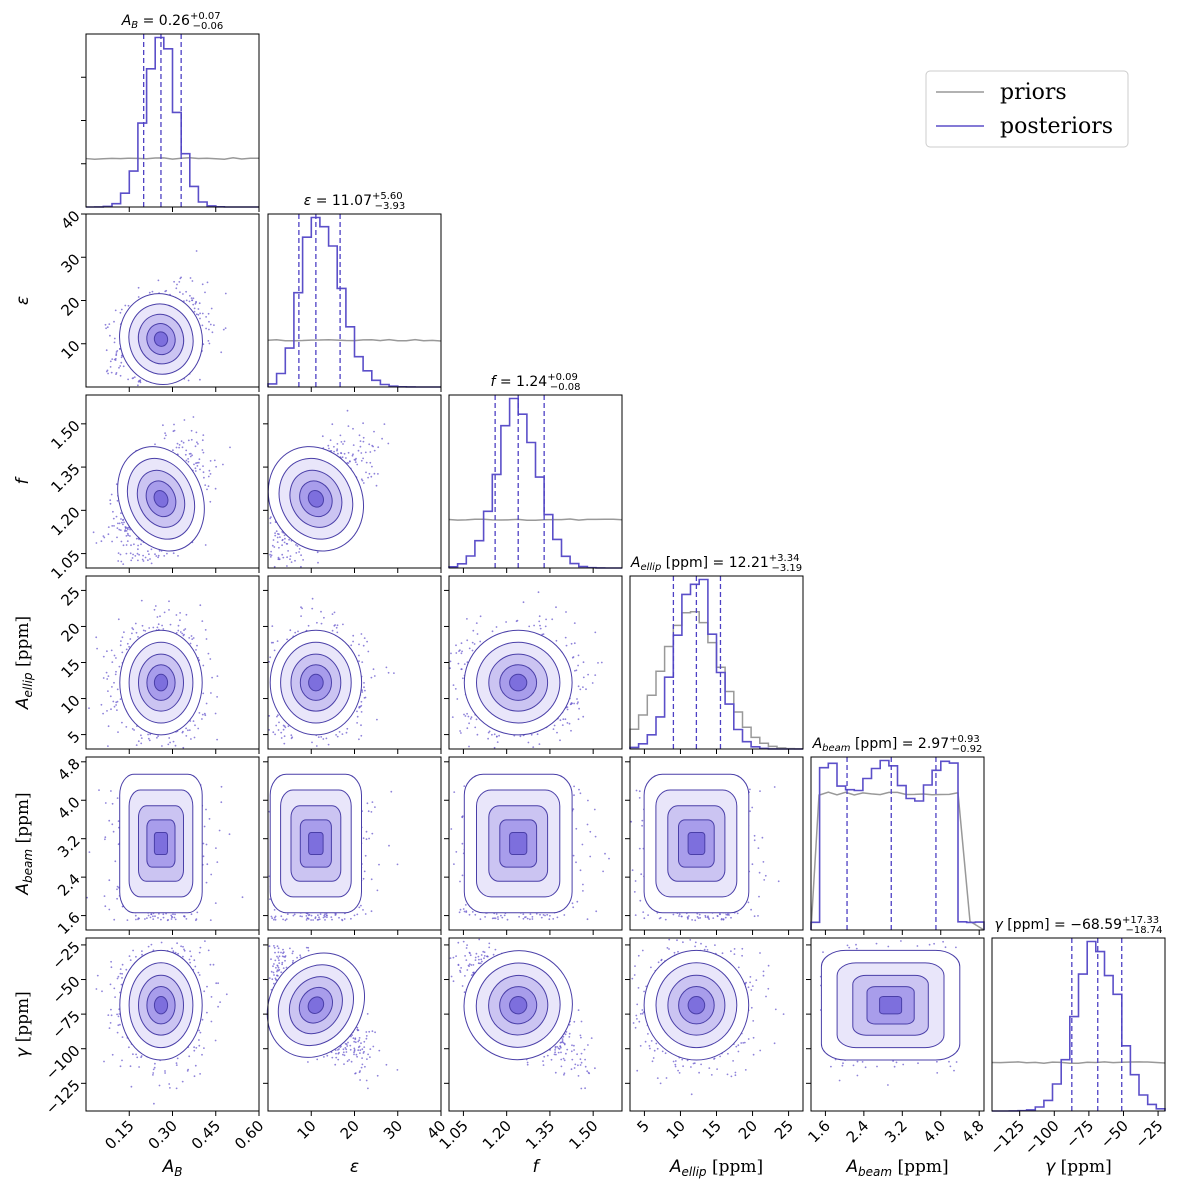  Describe the element at coordinates (170, 111) in the screenshot. I see `hist-panel-AB: AB = 0.26+0.07 −0.06` at that location.